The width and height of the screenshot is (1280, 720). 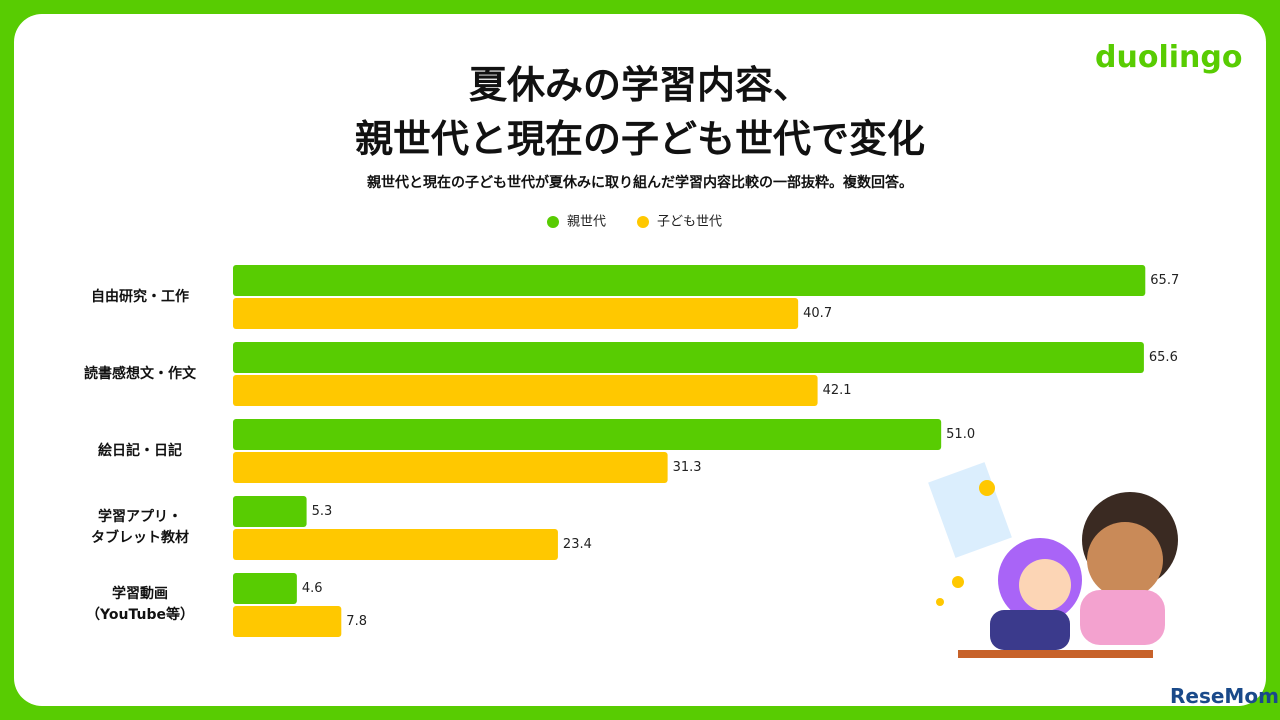 What do you see at coordinates (1224, 696) in the screenshot?
I see `watermark: ReseMom` at bounding box center [1224, 696].